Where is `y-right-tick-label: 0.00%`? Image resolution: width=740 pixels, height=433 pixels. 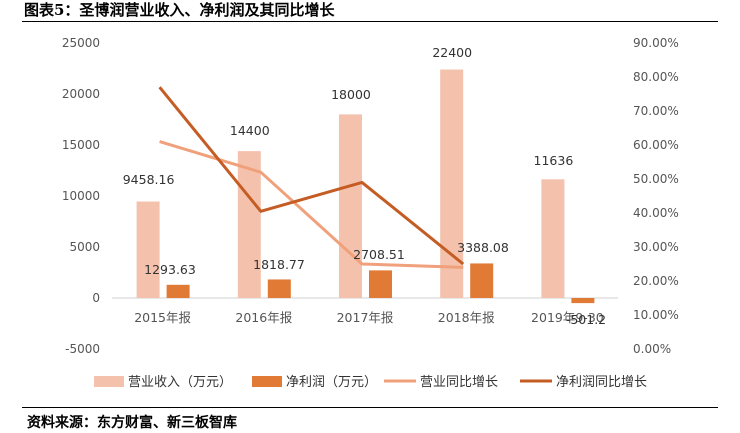
y-right-tick-label: 0.00% is located at coordinates (652, 349).